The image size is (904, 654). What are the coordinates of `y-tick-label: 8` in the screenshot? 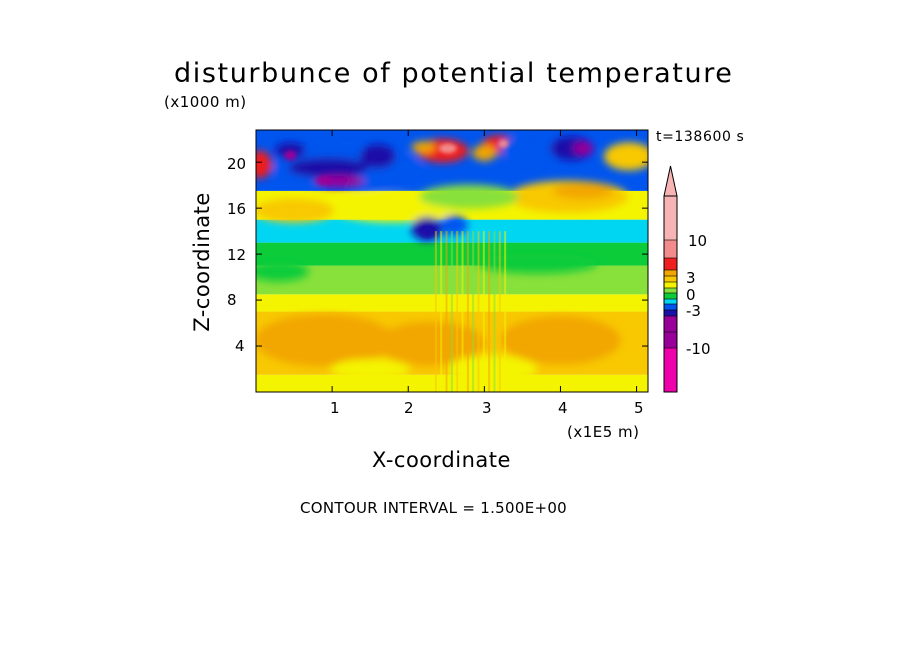 It's located at (232, 300).